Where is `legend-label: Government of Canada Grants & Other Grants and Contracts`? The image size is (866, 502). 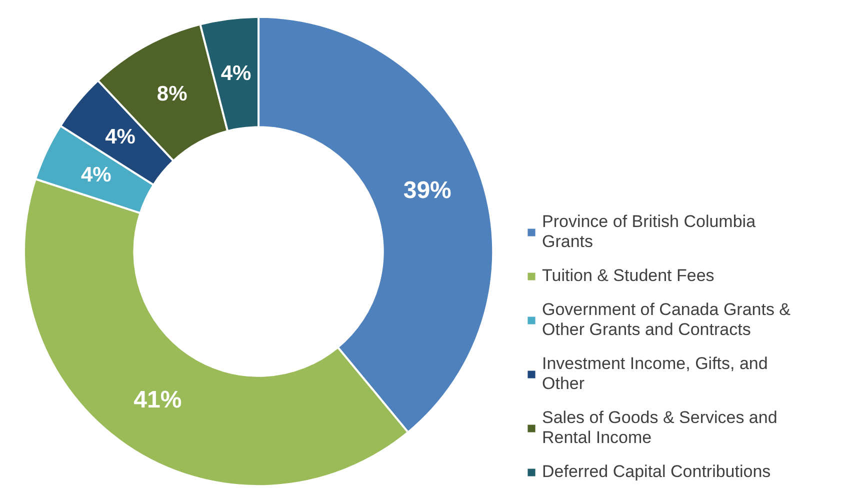
legend-label: Government of Canada Grants & Other Grants and Contracts is located at coordinates (666, 320).